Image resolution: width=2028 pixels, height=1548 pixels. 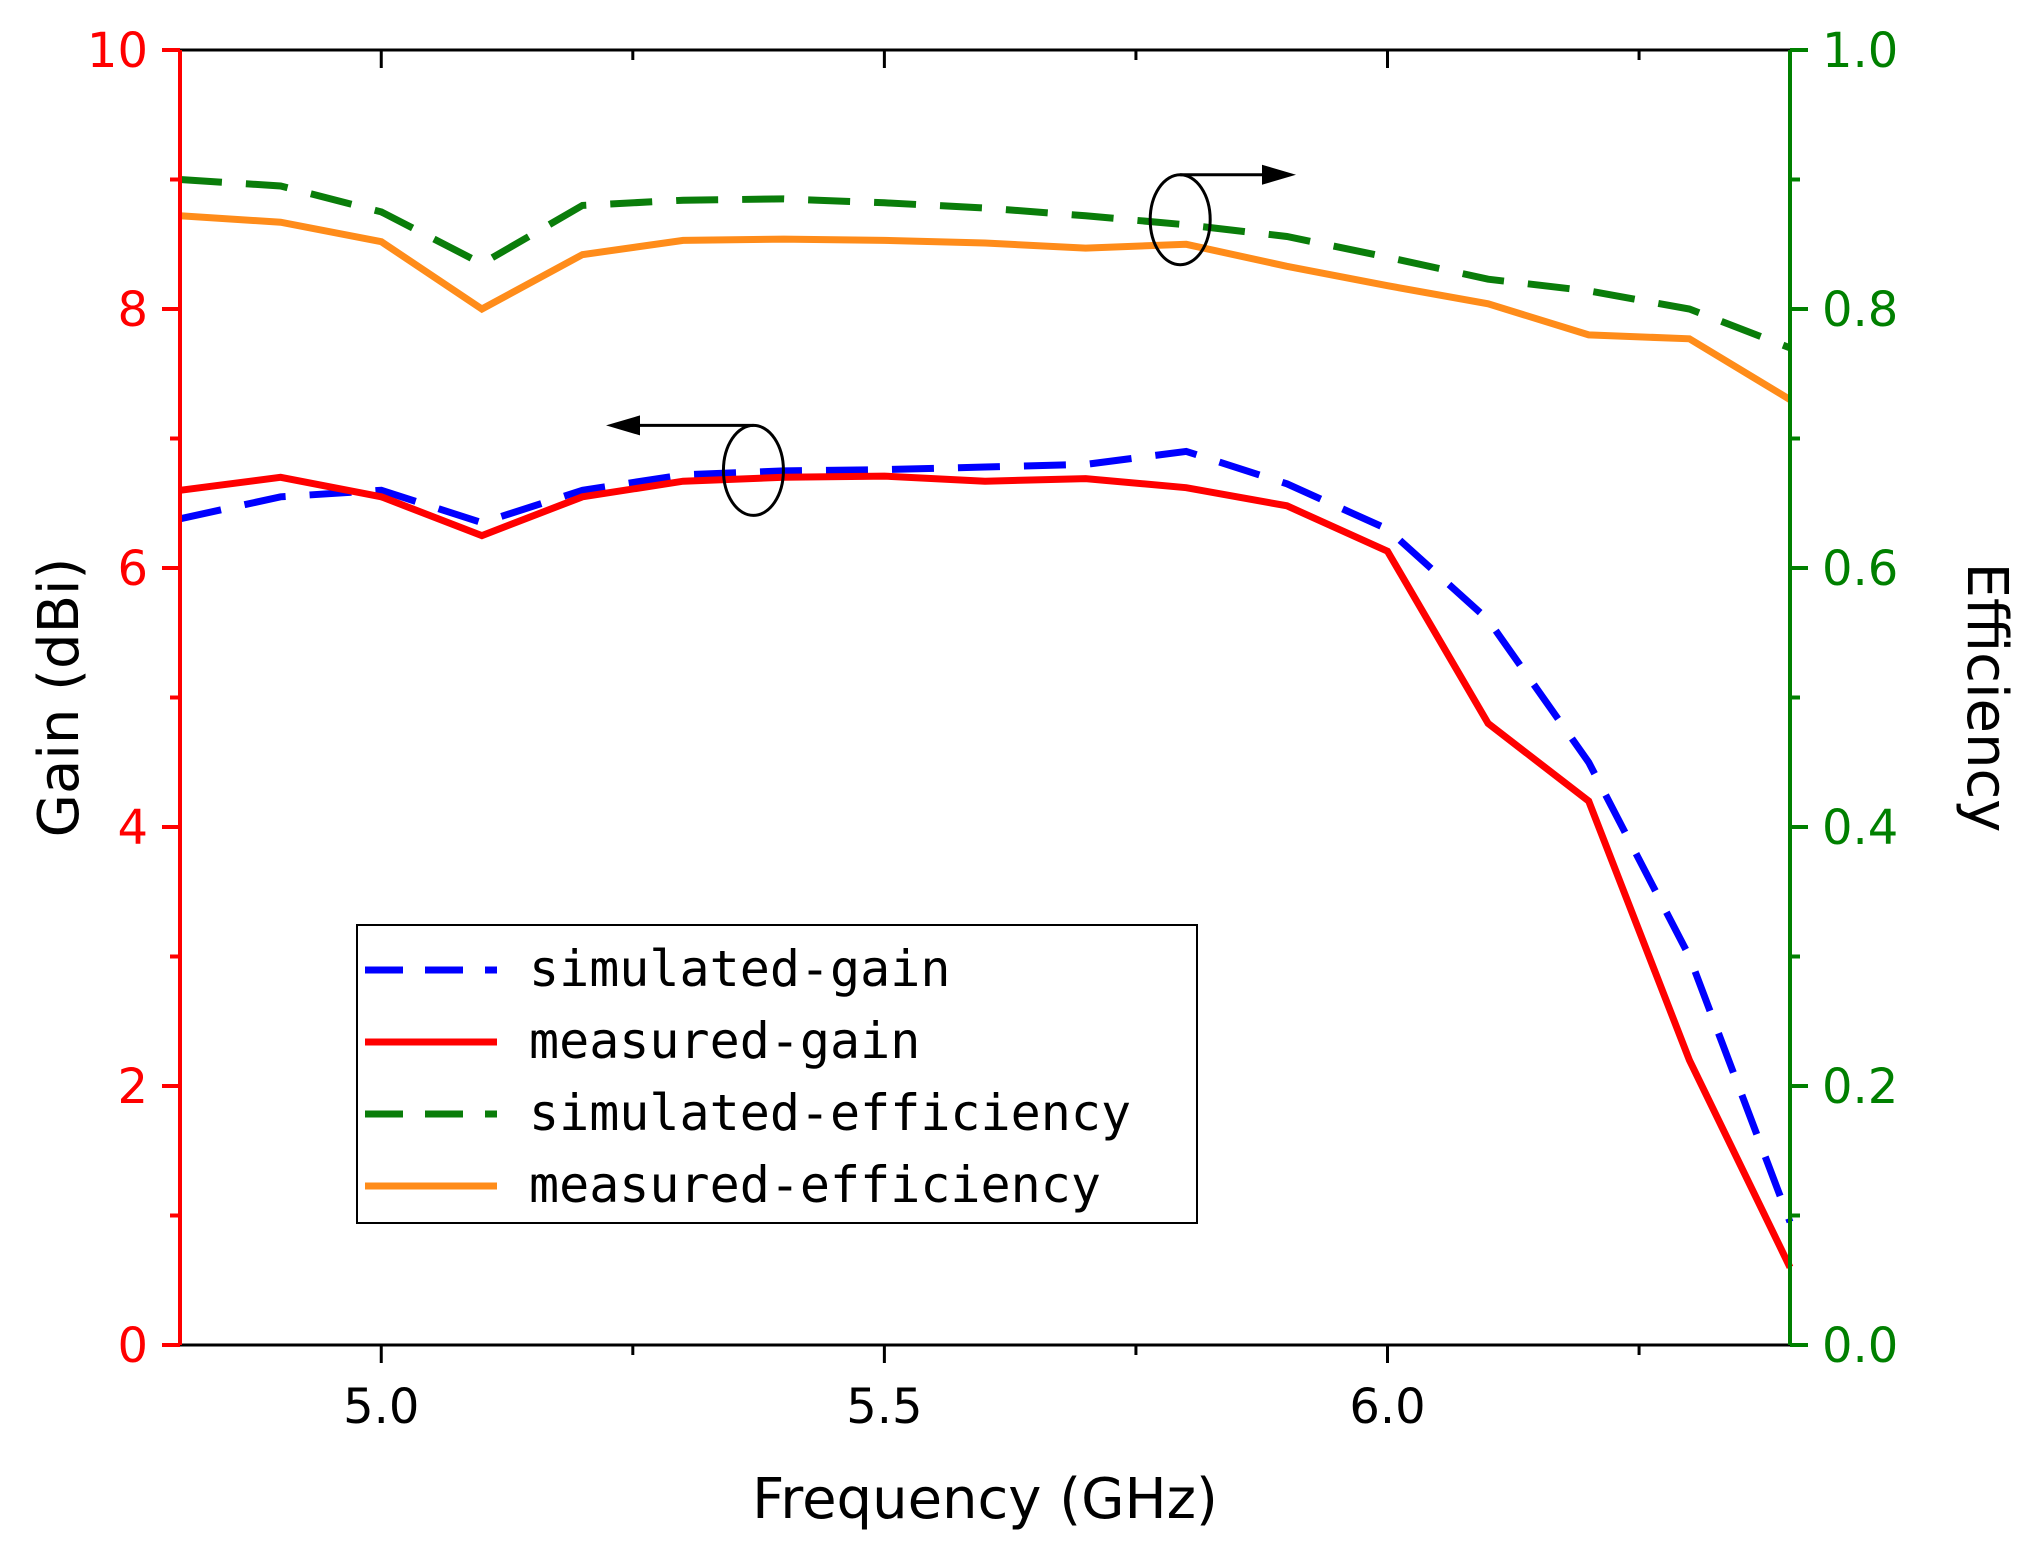 What do you see at coordinates (59, 698) in the screenshot?
I see `left-axis-title: Gain (dBi)` at bounding box center [59, 698].